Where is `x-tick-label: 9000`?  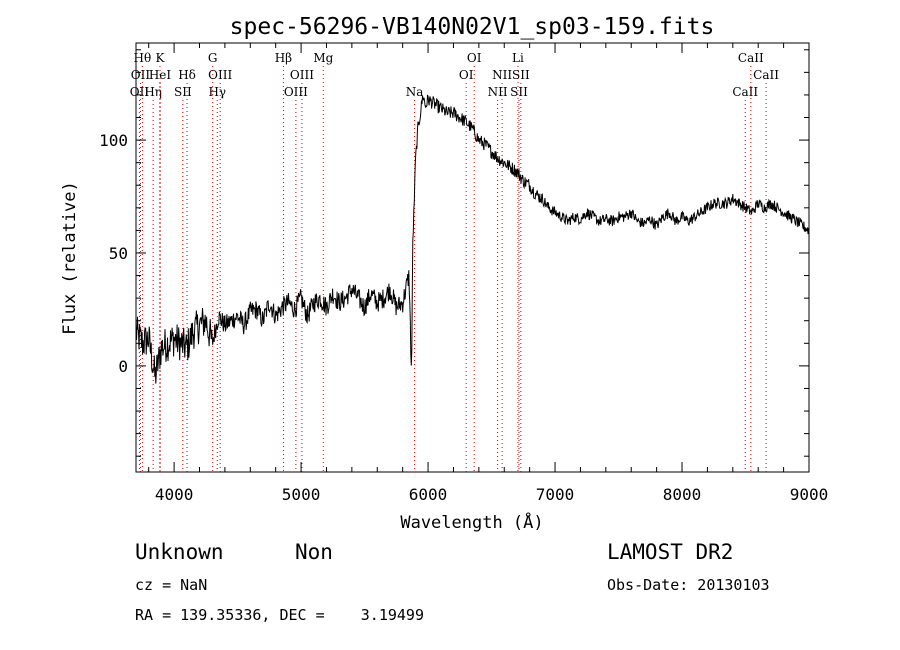 x-tick-label: 9000 is located at coordinates (809, 494).